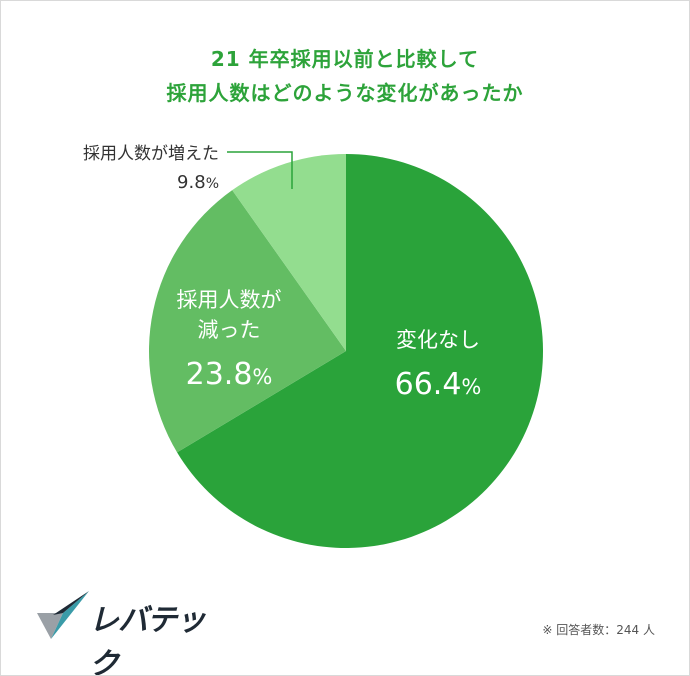 The height and width of the screenshot is (676, 690). What do you see at coordinates (438, 340) in the screenshot?
I see `slice-label-no-change: 変化なし` at bounding box center [438, 340].